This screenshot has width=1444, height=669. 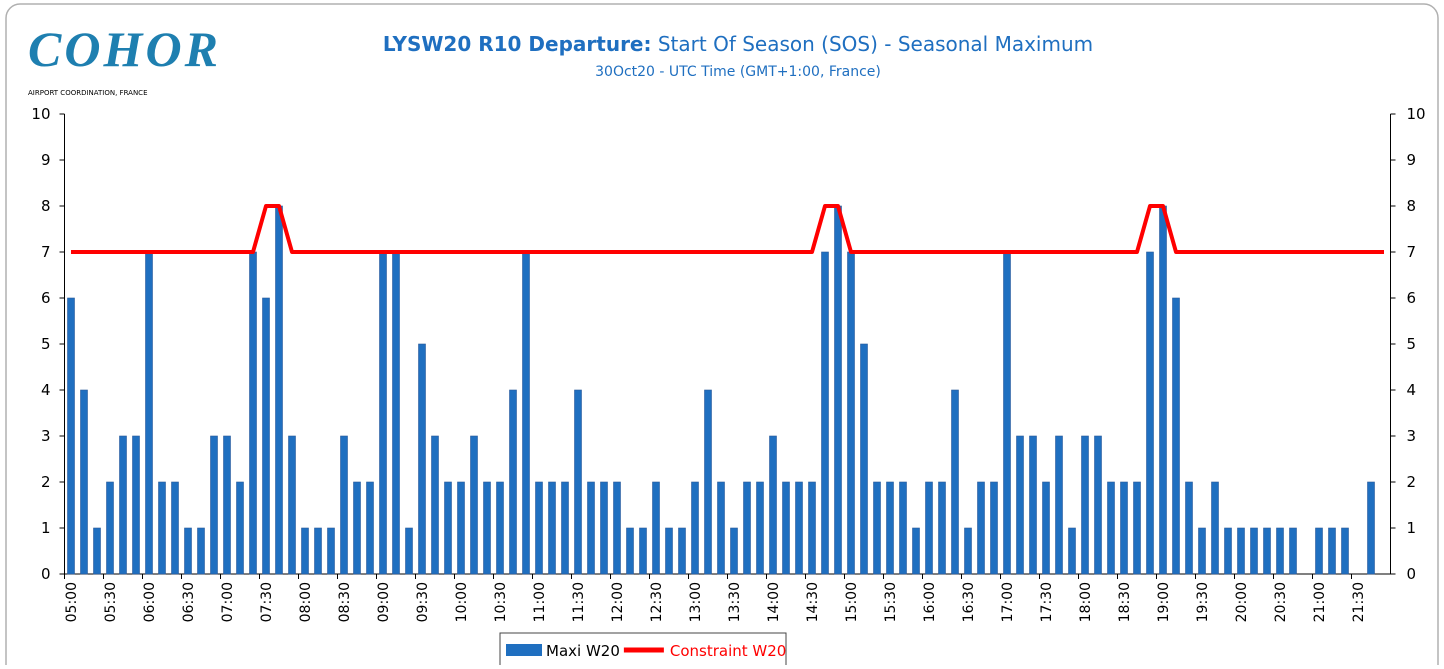 What do you see at coordinates (1320, 602) in the screenshot?
I see `x-tick-label: 21:00` at bounding box center [1320, 602].